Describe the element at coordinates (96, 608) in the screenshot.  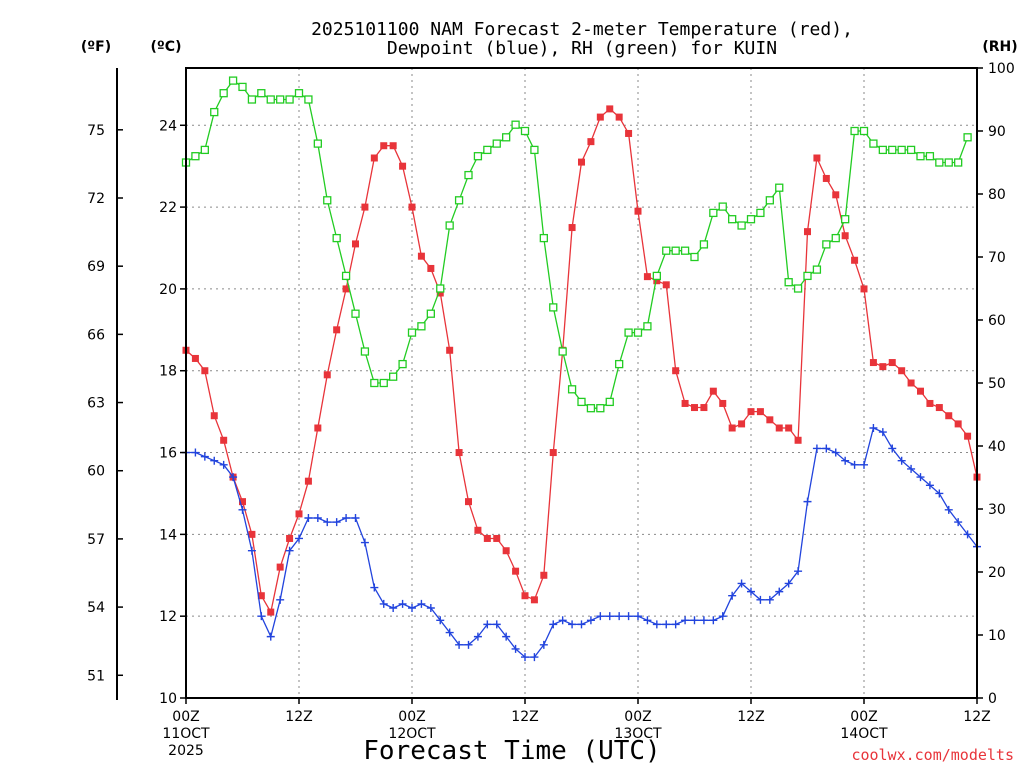
I see `fahrenheit-tick-label: 54` at that location.